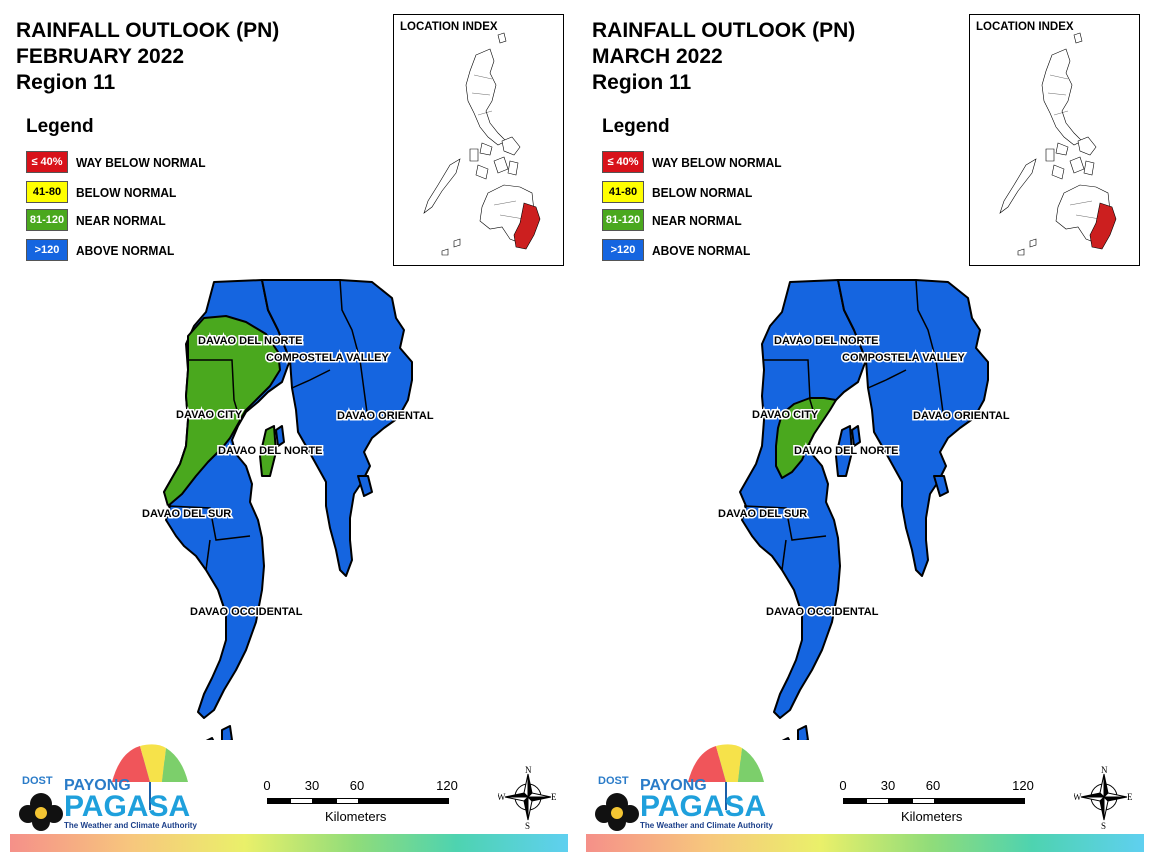 The width and height of the screenshot is (1152, 864). I want to click on island-balut, so click(803, 732).